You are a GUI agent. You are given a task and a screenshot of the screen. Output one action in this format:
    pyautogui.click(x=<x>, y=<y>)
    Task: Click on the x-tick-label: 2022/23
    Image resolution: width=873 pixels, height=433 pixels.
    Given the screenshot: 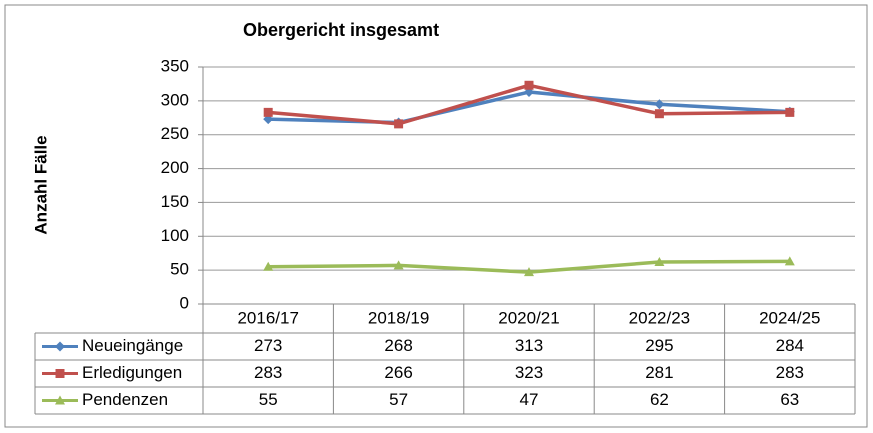 What is the action you would take?
    pyautogui.click(x=659, y=317)
    